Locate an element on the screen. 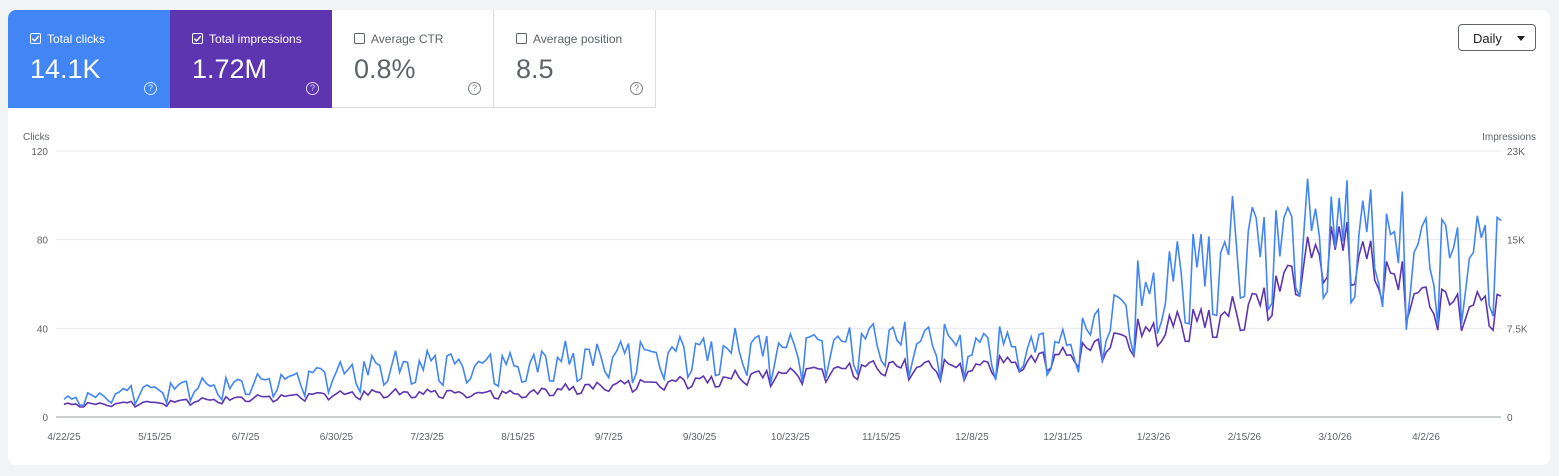 This screenshot has width=1559, height=476. granularity-dropdown: Daily is located at coordinates (1497, 37).